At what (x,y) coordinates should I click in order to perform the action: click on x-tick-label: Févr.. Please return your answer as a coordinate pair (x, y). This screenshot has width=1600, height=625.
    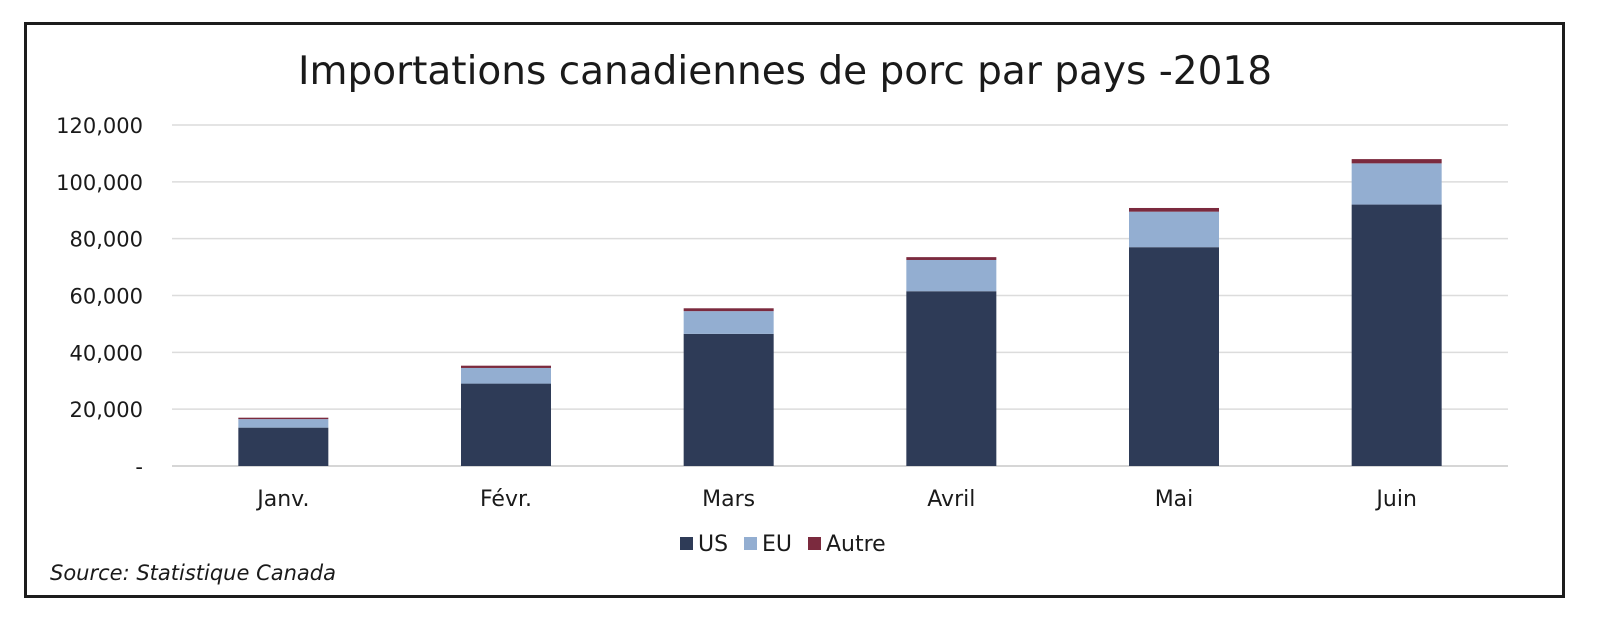
    Looking at the image, I should click on (506, 499).